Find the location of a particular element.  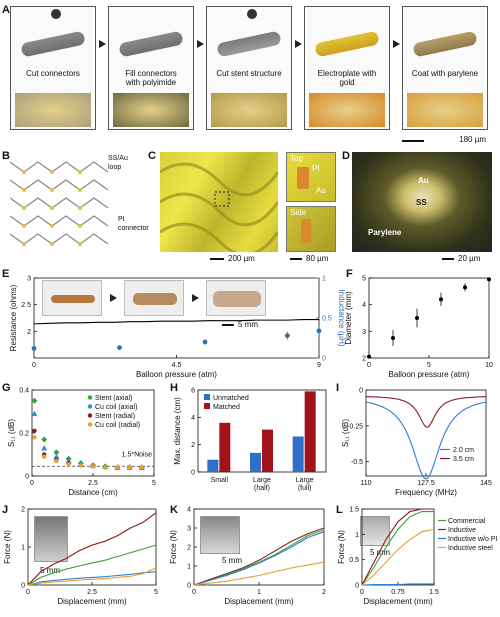

y-axis-label: Resistance (ohms) is located at coordinates (13, 317).